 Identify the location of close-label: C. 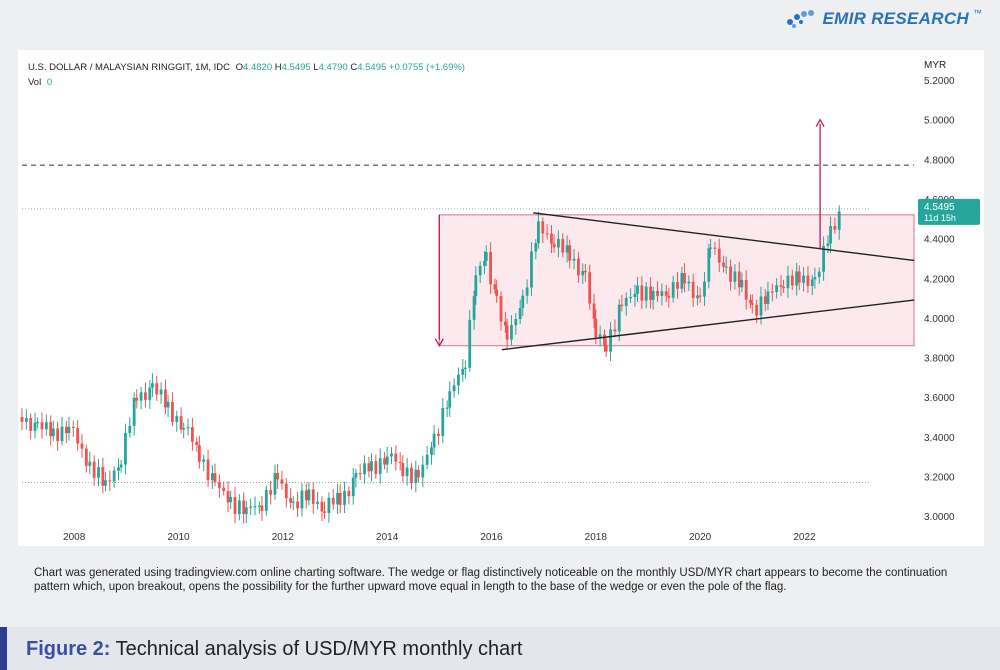
(354, 67).